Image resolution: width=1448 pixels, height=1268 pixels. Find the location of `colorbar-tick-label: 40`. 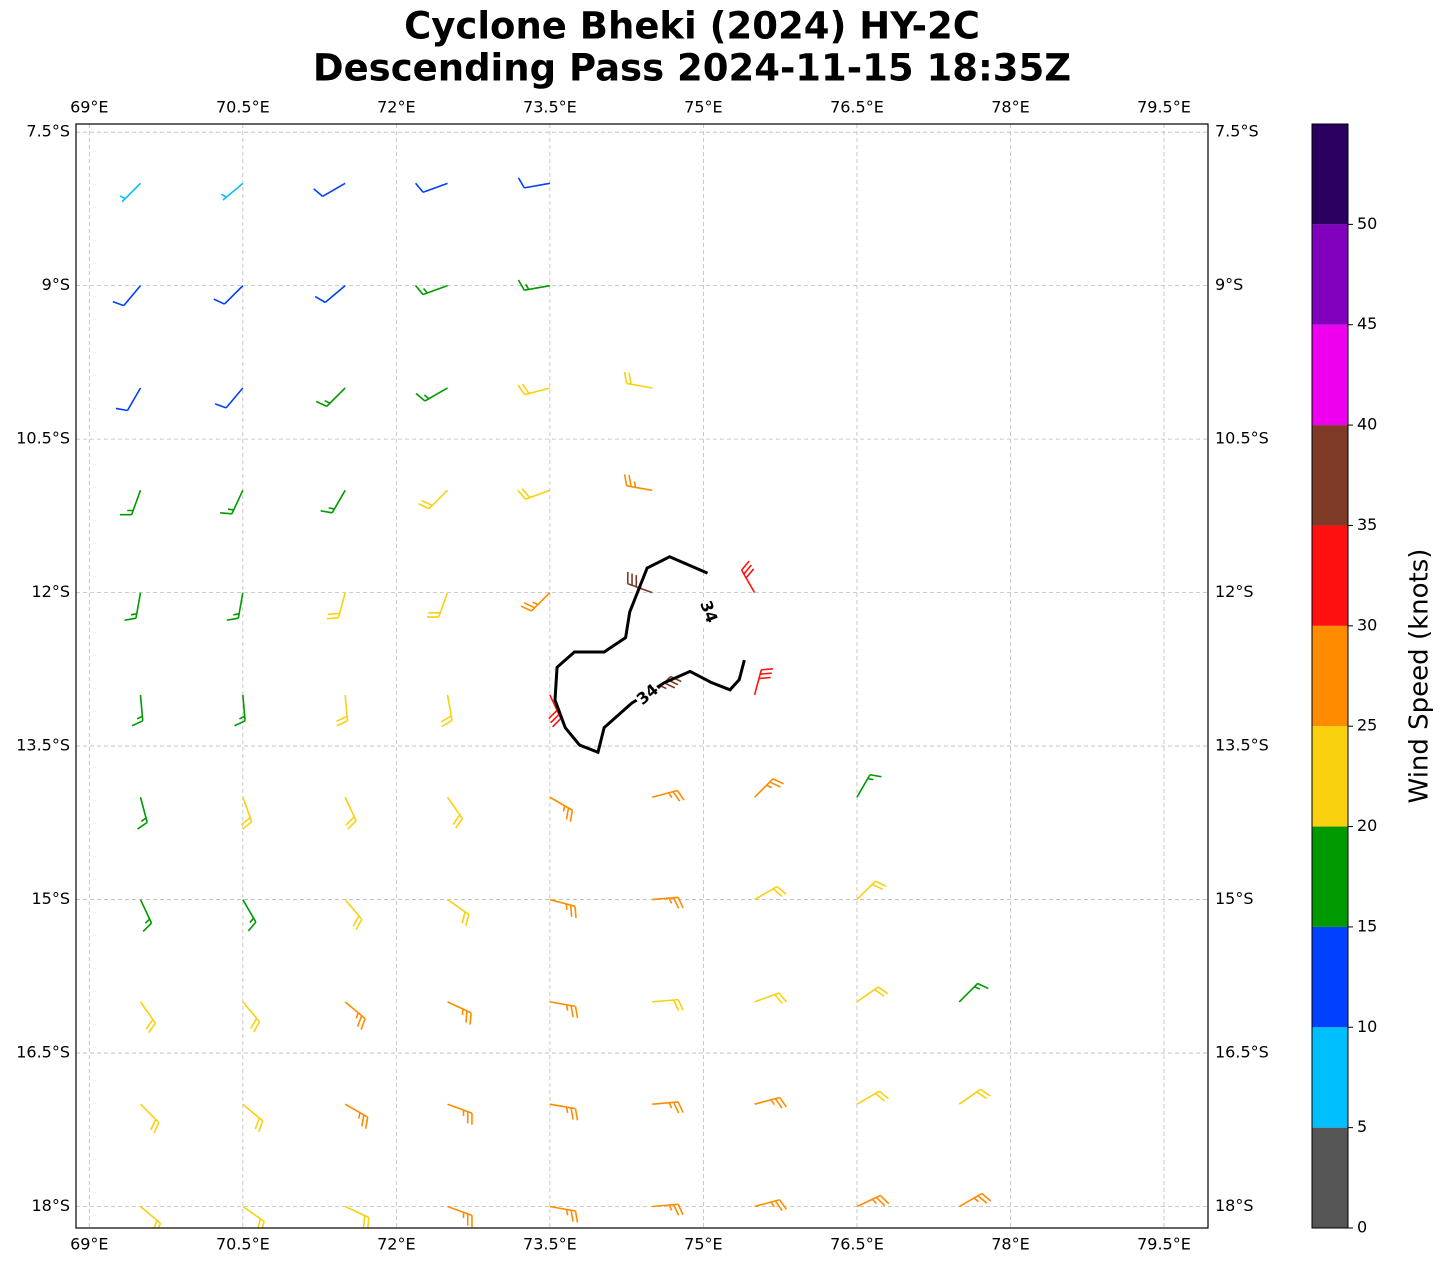

colorbar-tick-label: 40 is located at coordinates (1367, 424).